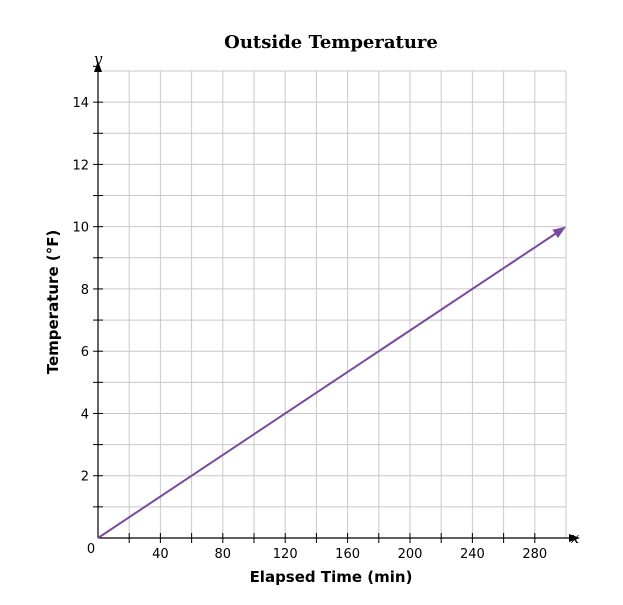  What do you see at coordinates (285, 554) in the screenshot?
I see `x-tick-label: 120` at bounding box center [285, 554].